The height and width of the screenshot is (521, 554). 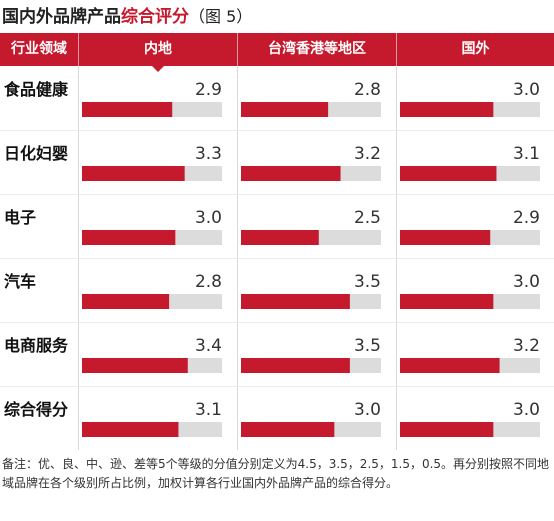 What do you see at coordinates (317, 49) in the screenshot?
I see `header-panel-tw-hk: 台湾香港等地区` at bounding box center [317, 49].